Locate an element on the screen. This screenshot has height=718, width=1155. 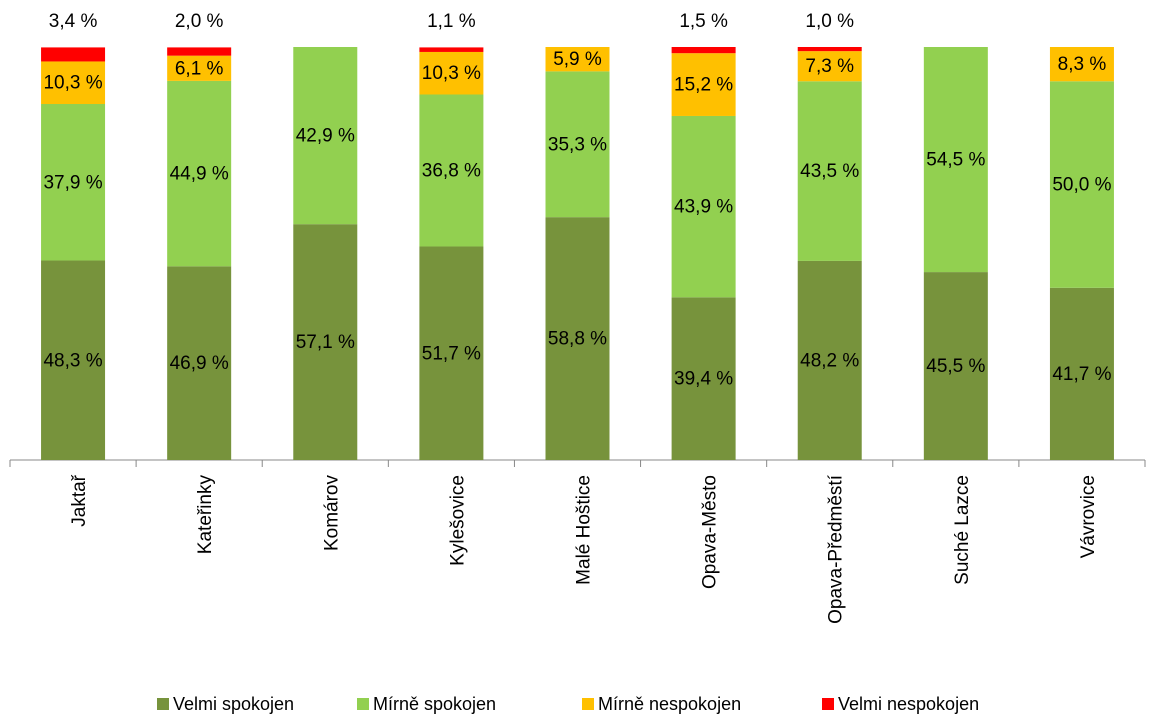
legend-label: Velmi nespokojen is located at coordinates (908, 704).